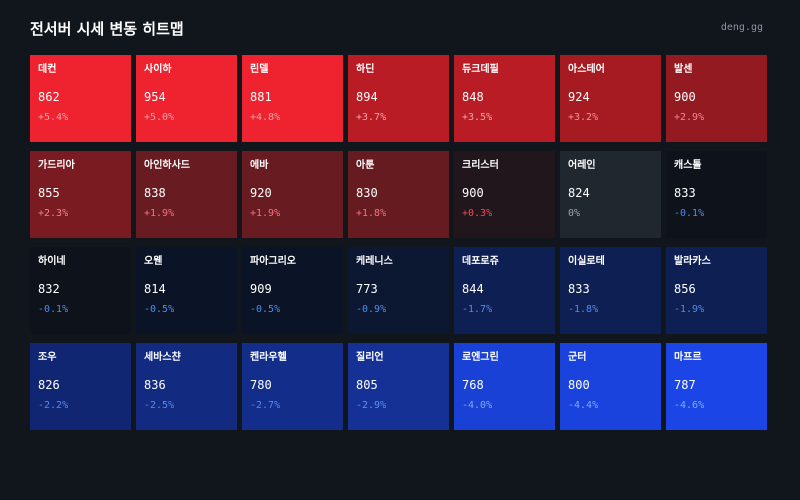 This screenshot has height=500, width=800. I want to click on server-price: 894, so click(367, 97).